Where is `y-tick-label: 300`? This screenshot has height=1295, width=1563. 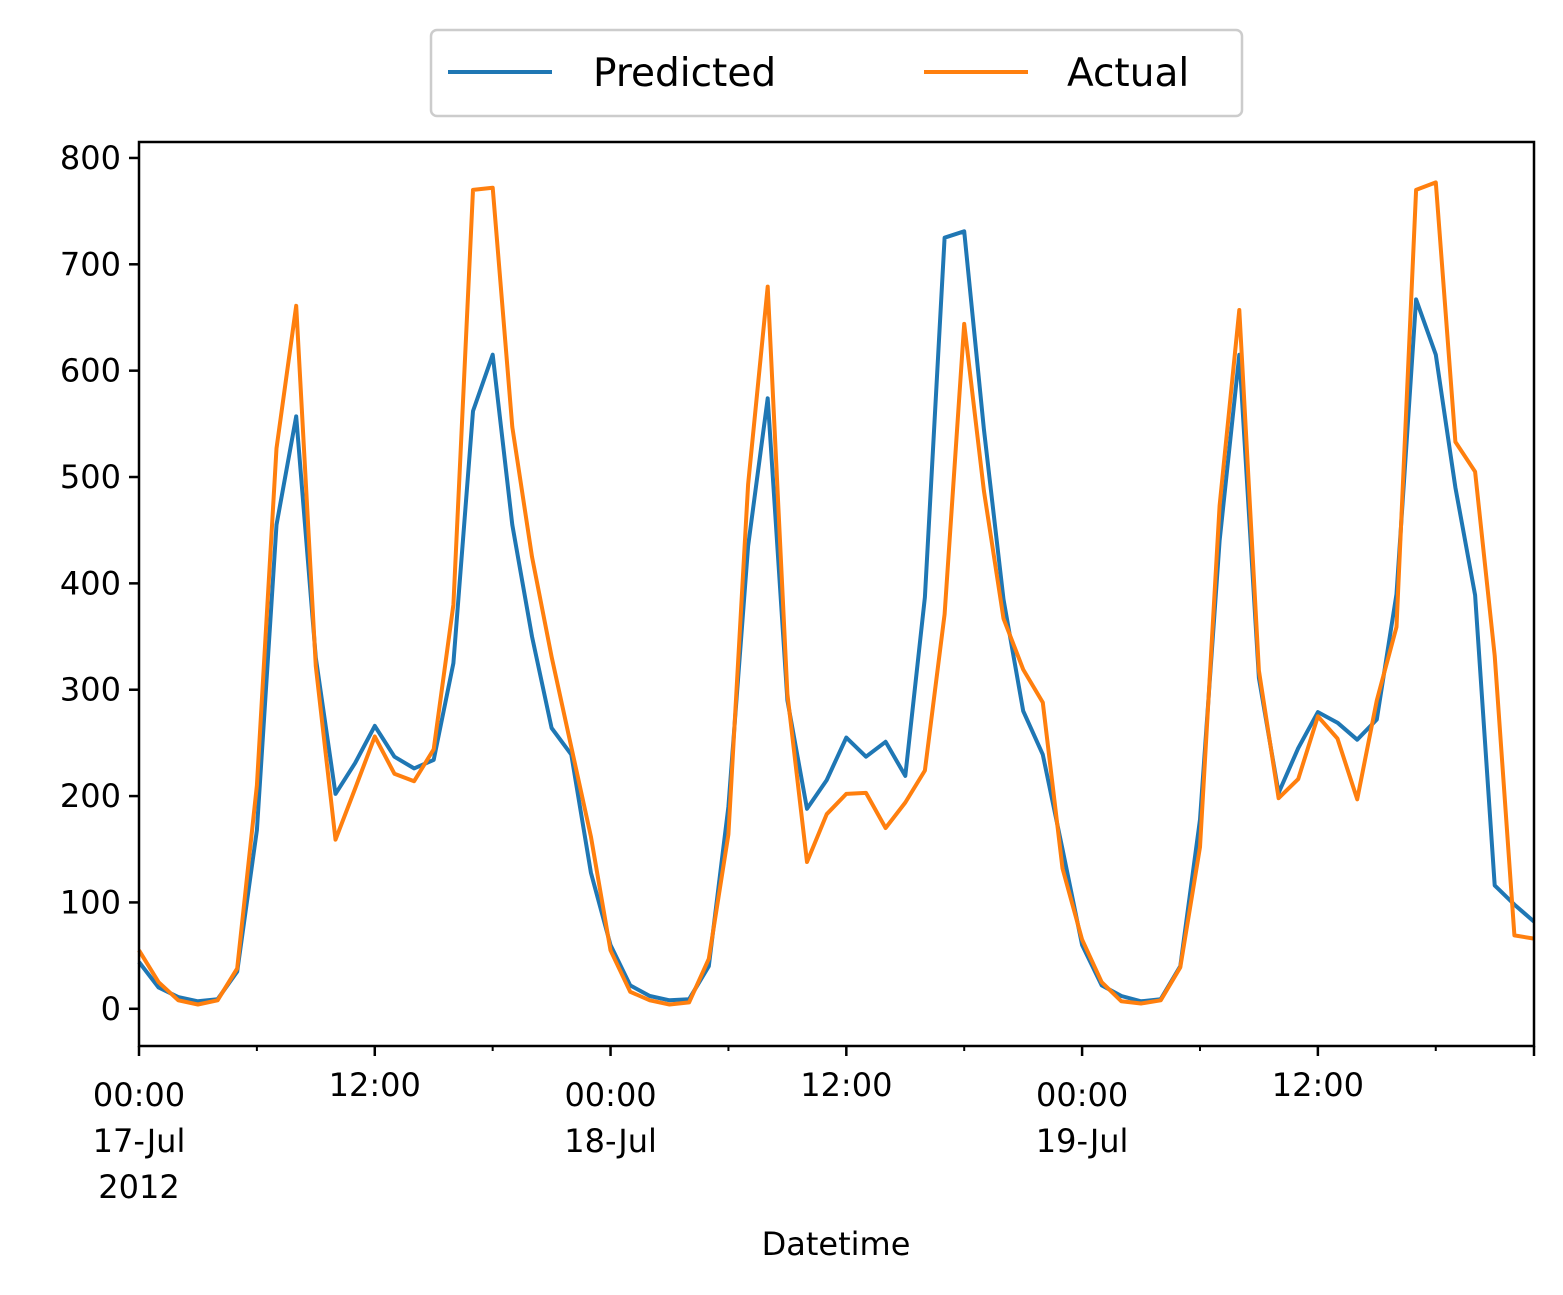
y-tick-label: 300 is located at coordinates (90, 690).